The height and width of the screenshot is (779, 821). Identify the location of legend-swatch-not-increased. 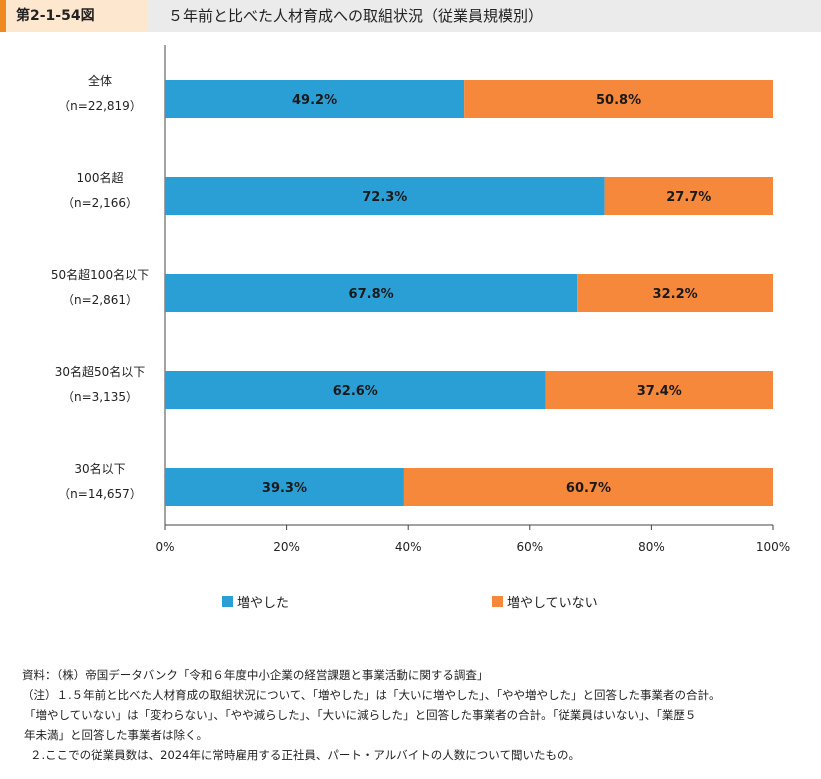
(497, 601).